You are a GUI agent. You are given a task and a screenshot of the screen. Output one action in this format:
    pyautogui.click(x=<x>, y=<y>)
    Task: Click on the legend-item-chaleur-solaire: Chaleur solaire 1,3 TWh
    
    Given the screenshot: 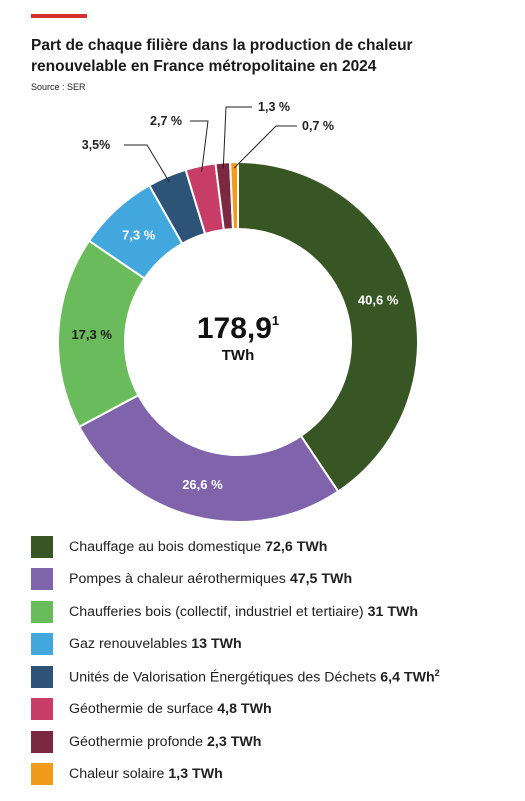 What is the action you would take?
    pyautogui.click(x=276, y=774)
    